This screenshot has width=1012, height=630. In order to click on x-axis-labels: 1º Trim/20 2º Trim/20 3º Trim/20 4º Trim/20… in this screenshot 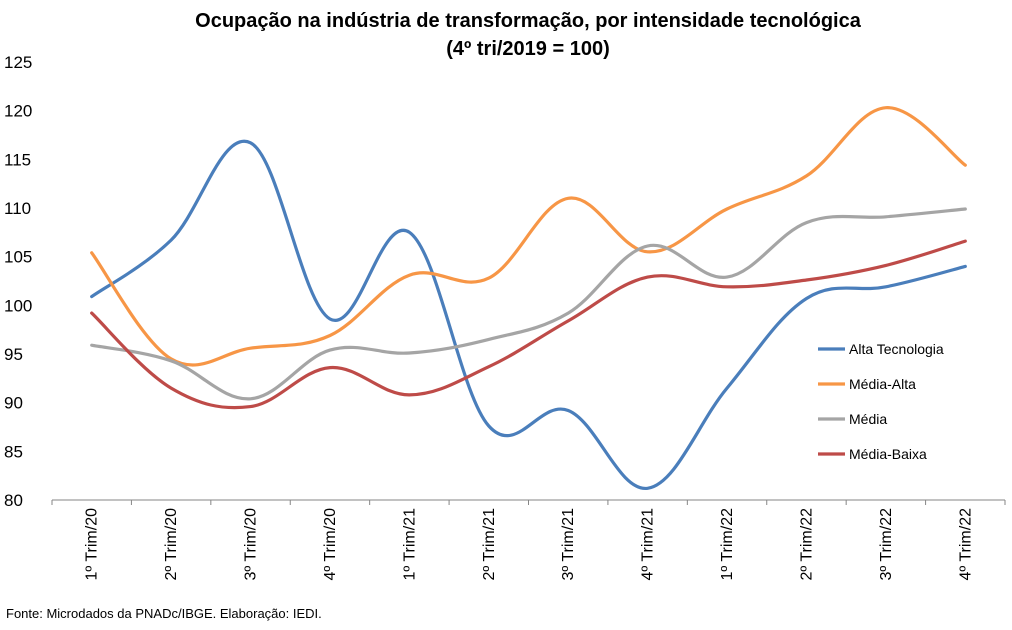, I will do `click(529, 544)`.